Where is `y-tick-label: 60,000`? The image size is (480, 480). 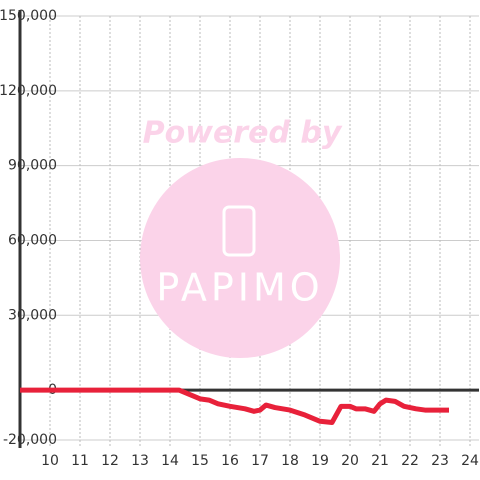
y-tick-label: 60,000 is located at coordinates (32, 240).